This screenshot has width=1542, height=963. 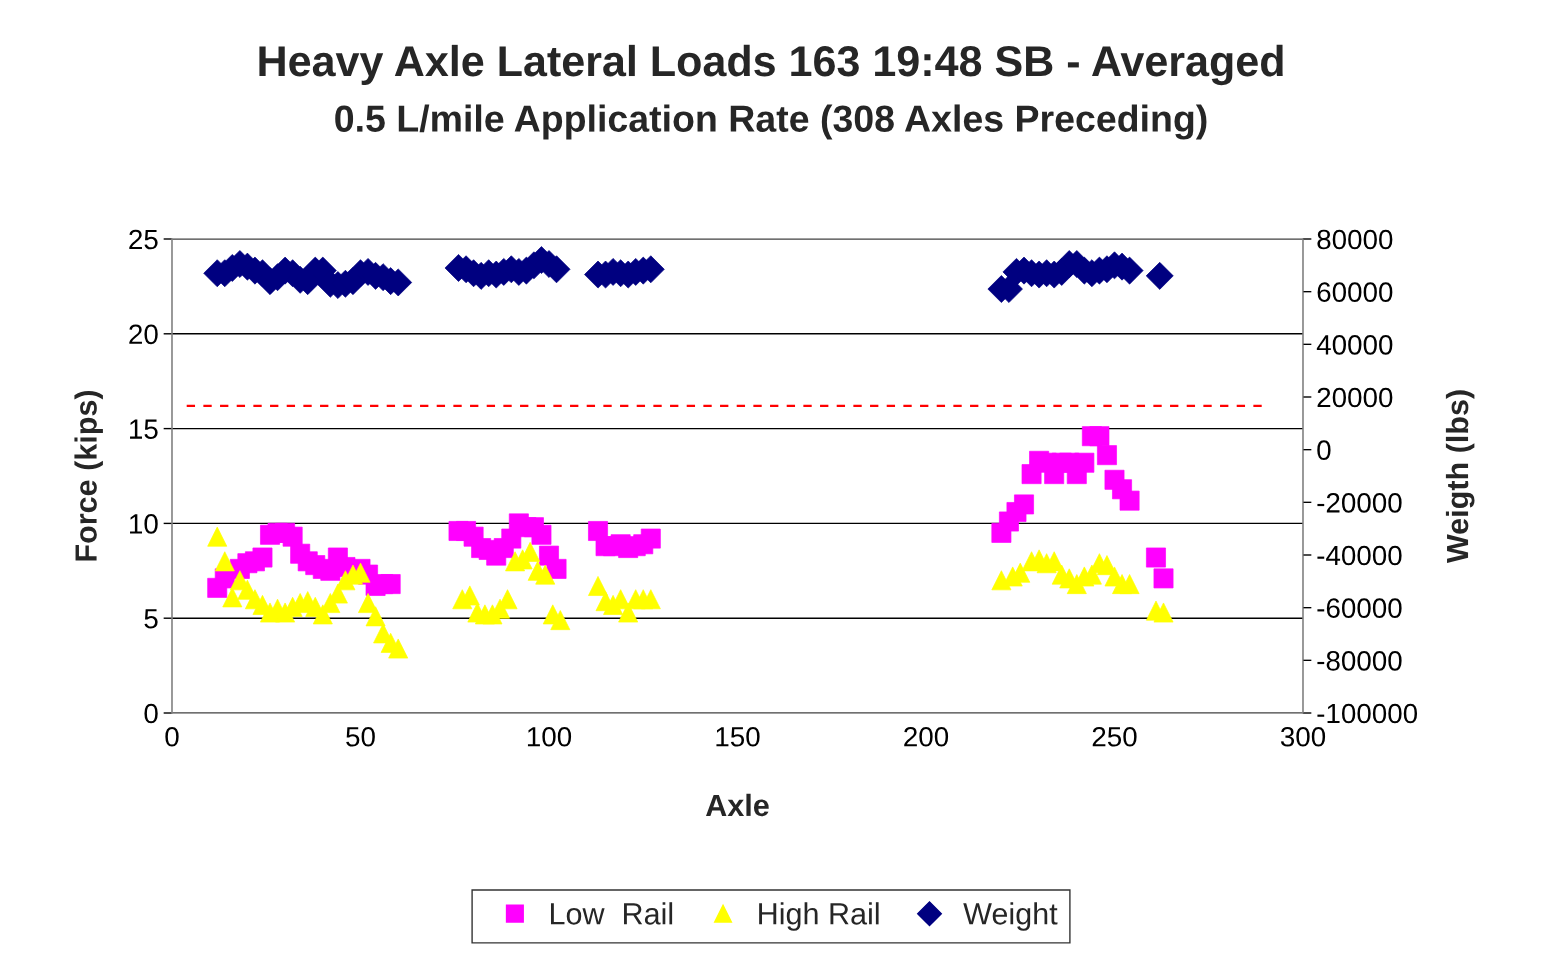 What do you see at coordinates (549, 736) in the screenshot?
I see `x-tick-label: 100` at bounding box center [549, 736].